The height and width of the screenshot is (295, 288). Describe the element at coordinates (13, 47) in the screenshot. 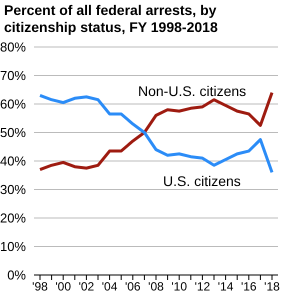

I see `y-tick-label: 80%` at that location.